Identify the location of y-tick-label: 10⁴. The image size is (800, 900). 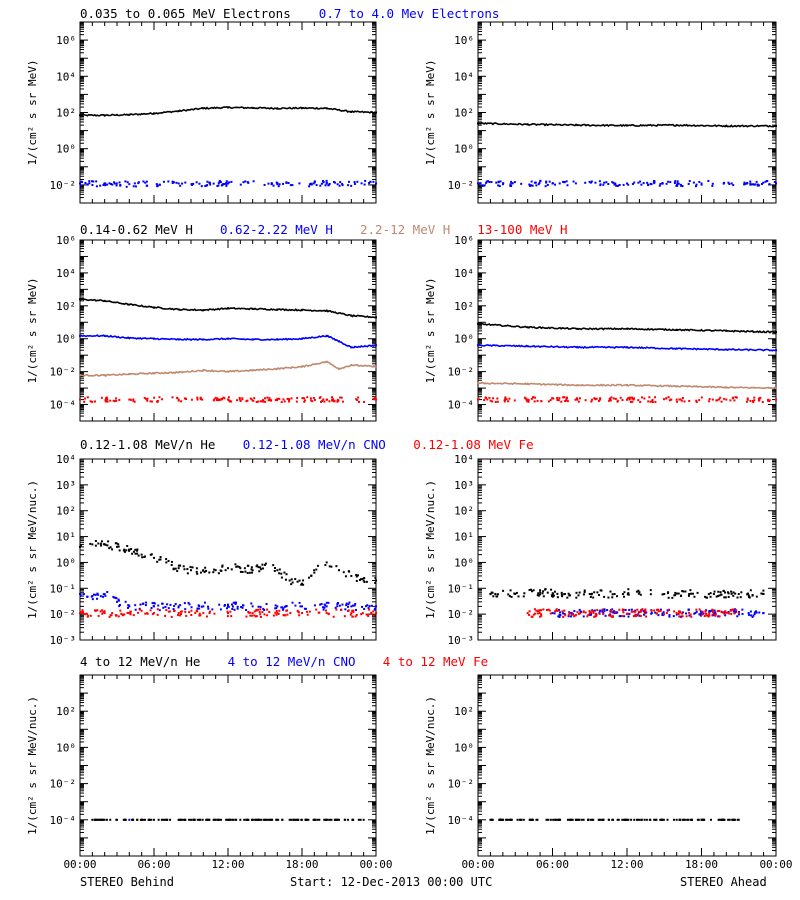
(464, 459).